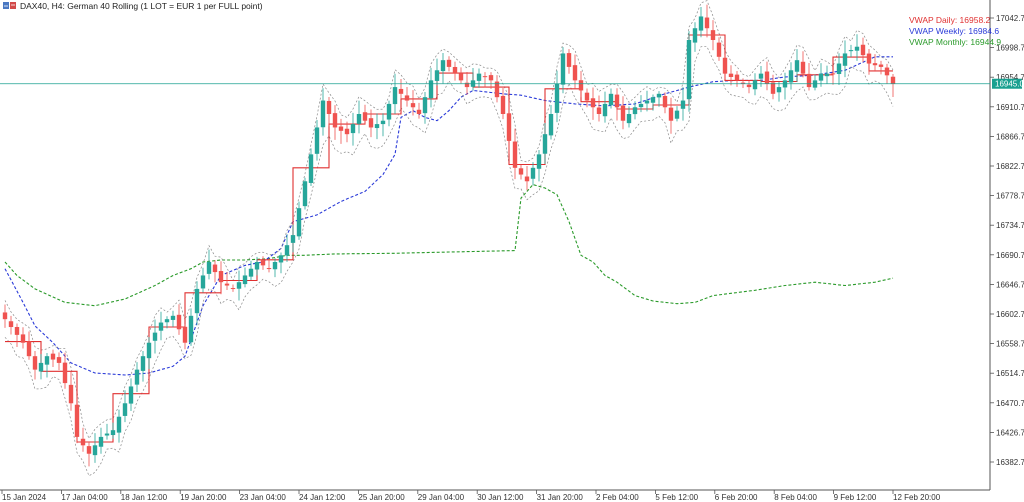  I want to click on bar-chart-icon, so click(9, 5).